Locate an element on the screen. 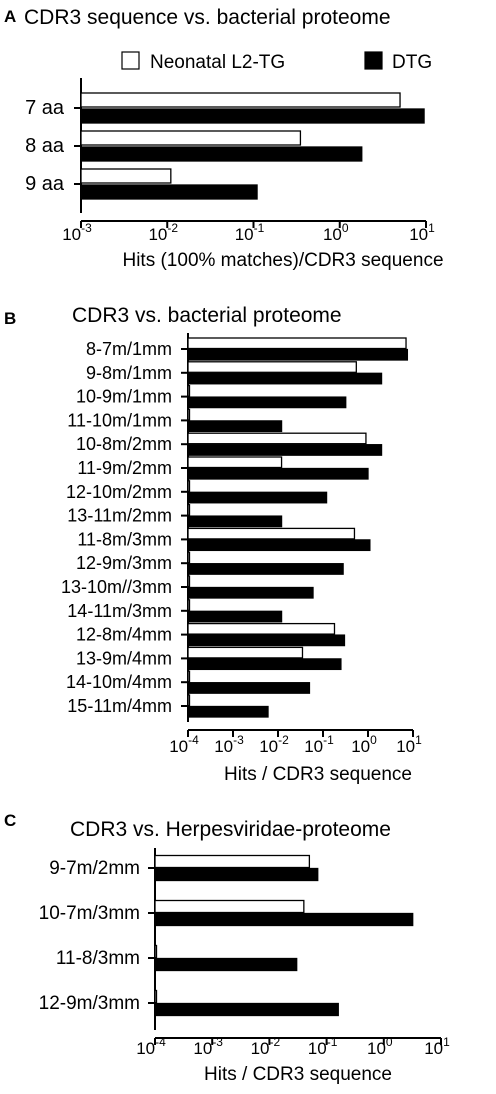  category-label: 14-11m/3mm is located at coordinates (119, 611).